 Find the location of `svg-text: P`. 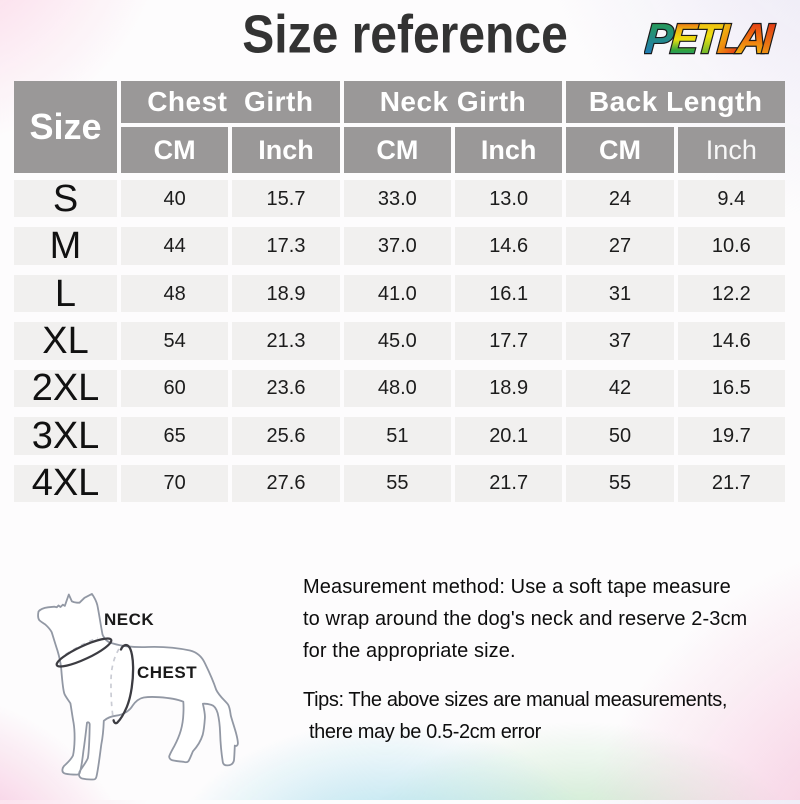

svg-text: P is located at coordinates (660, 38).